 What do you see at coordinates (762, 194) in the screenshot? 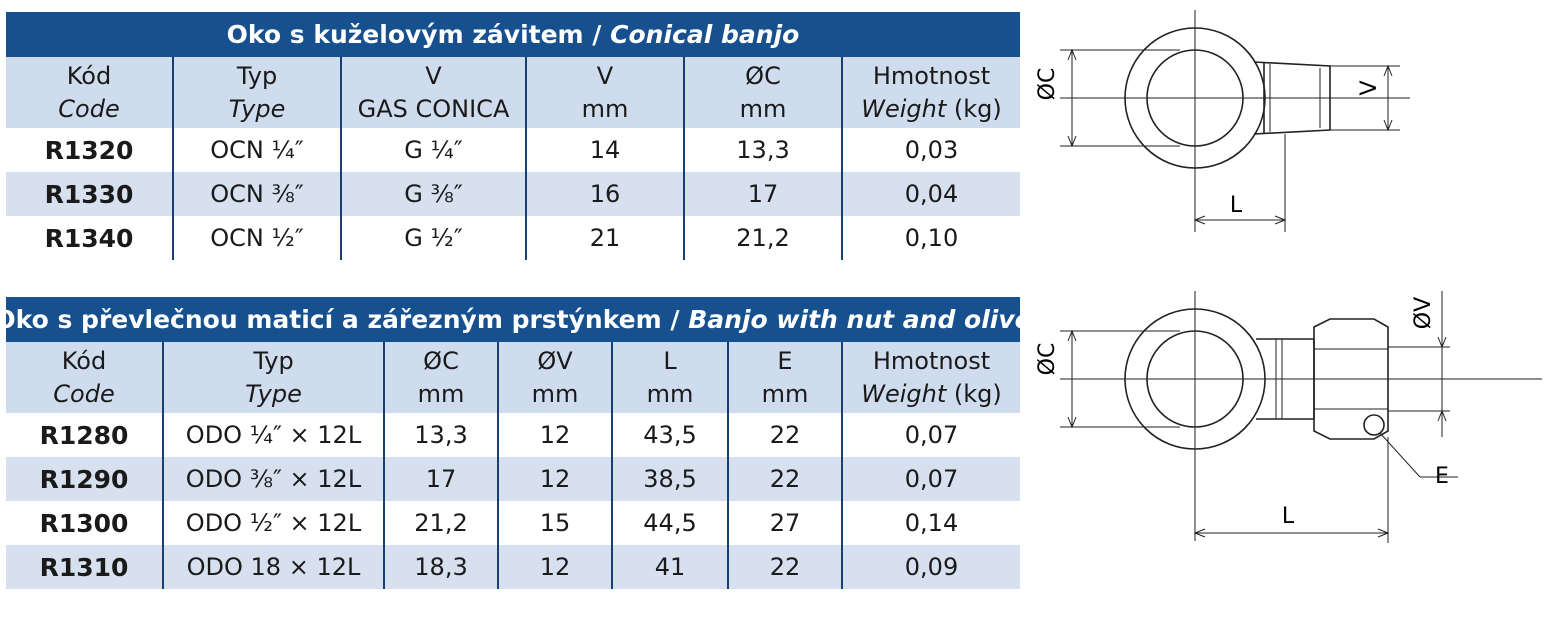
I see `table-cell: 17` at bounding box center [762, 194].